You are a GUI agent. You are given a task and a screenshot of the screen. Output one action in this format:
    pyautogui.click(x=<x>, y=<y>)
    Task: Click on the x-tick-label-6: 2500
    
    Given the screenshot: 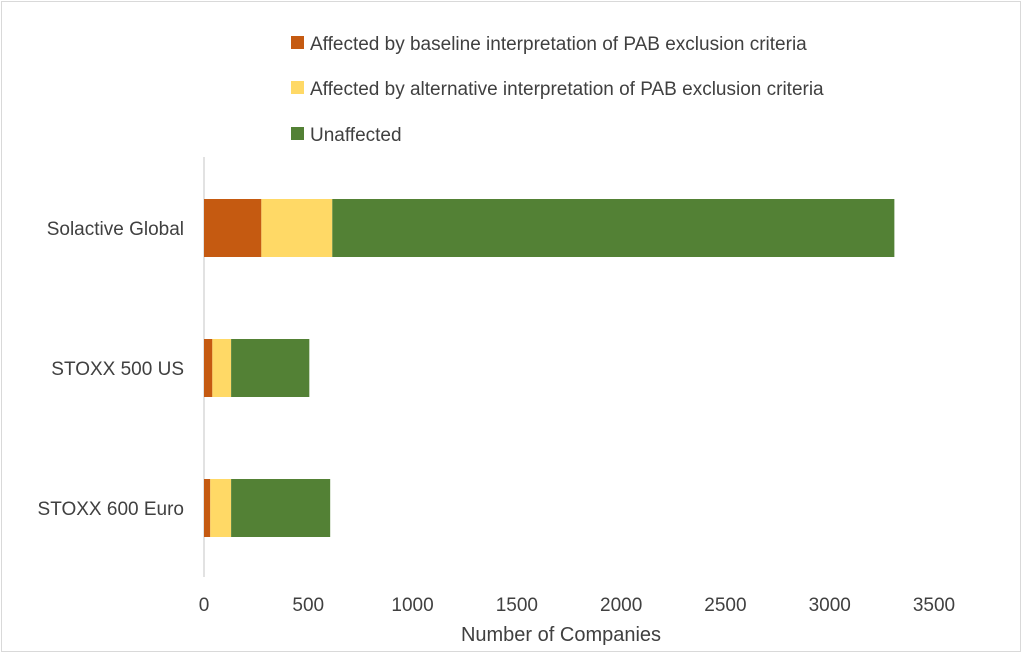 What is the action you would take?
    pyautogui.click(x=725, y=605)
    